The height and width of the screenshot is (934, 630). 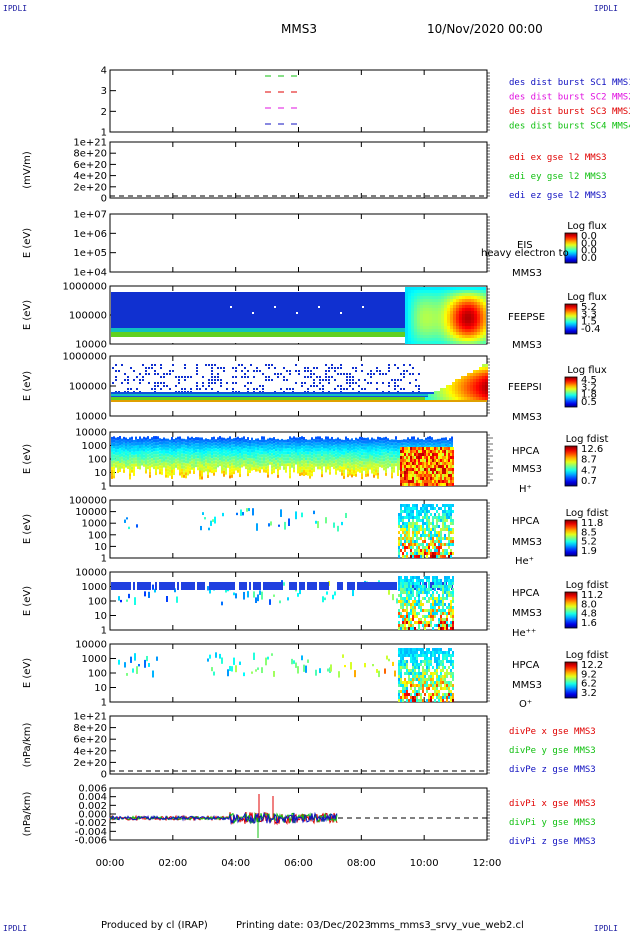 What do you see at coordinates (91, 433) in the screenshot?
I see `p6-ytick-label: 10000` at bounding box center [91, 433].